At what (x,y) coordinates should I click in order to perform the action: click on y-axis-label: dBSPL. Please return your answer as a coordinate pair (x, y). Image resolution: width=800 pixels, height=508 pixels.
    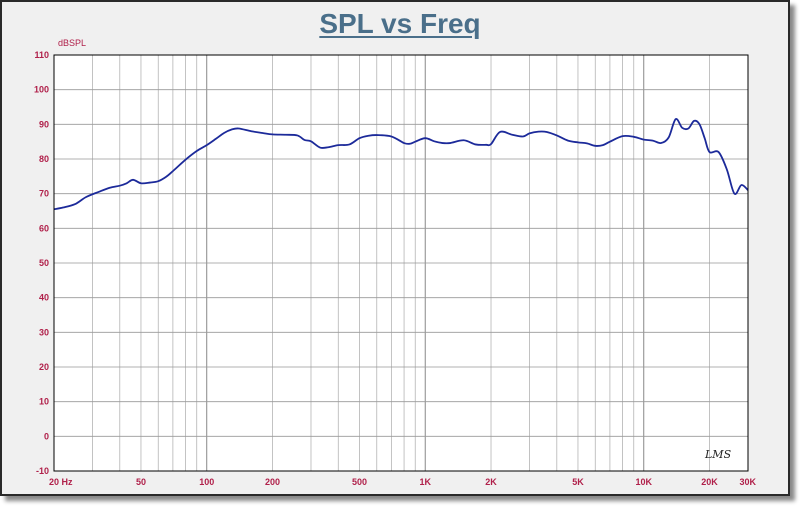
    Looking at the image, I should click on (72, 43).